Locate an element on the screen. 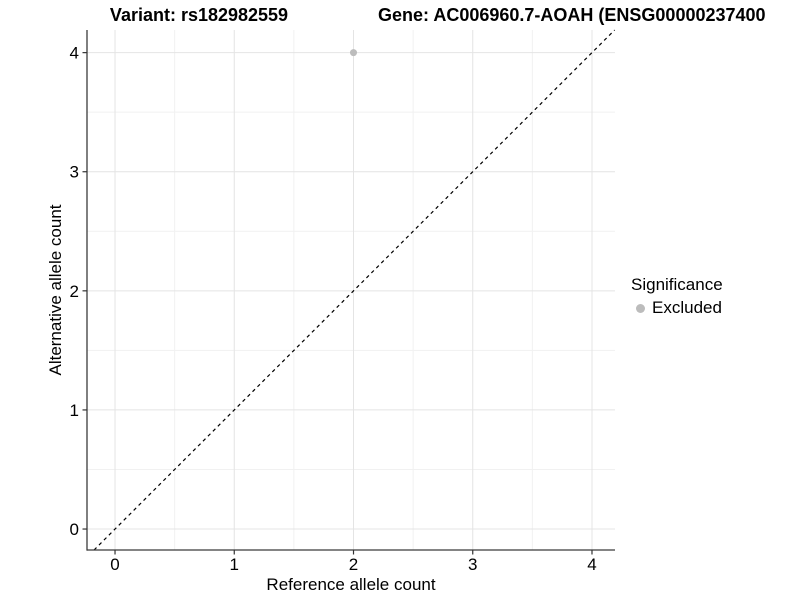 The height and width of the screenshot is (600, 800). data-point is located at coordinates (354, 53).